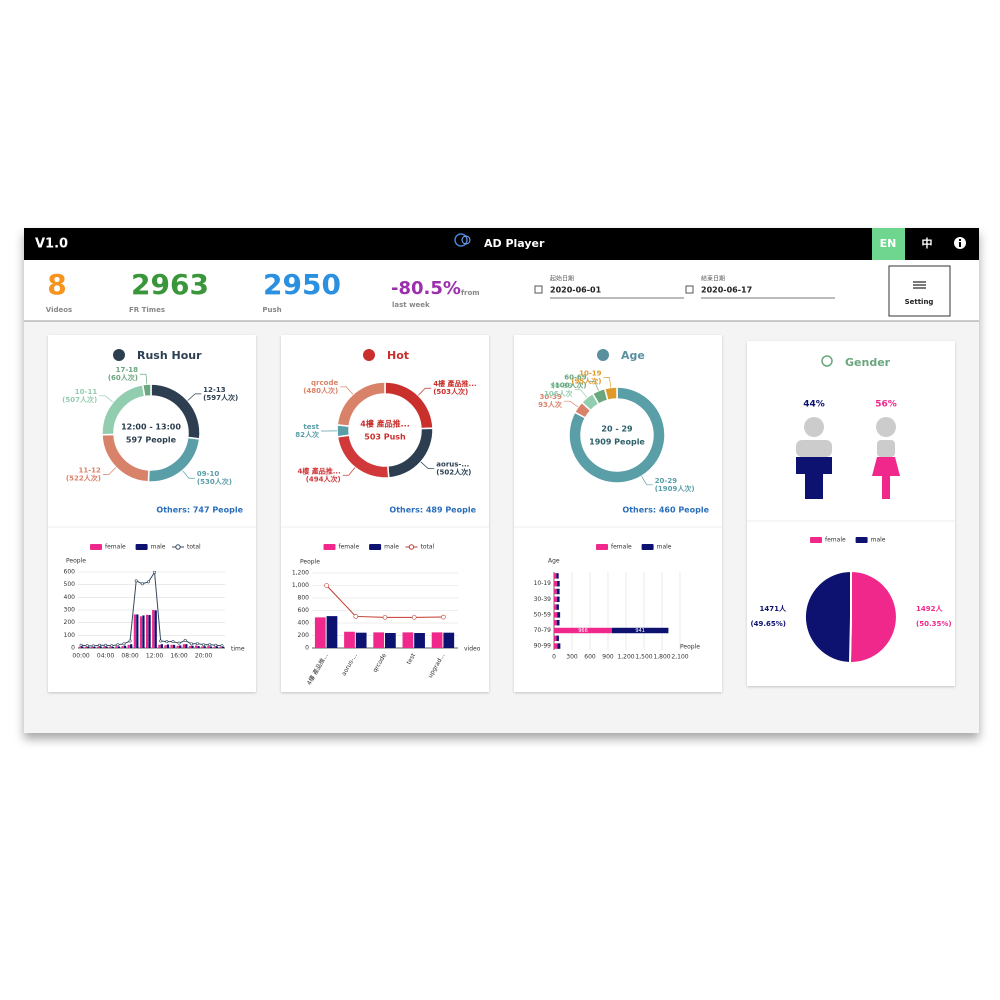  I want to click on segment-value-label: (530人次), so click(214, 481).